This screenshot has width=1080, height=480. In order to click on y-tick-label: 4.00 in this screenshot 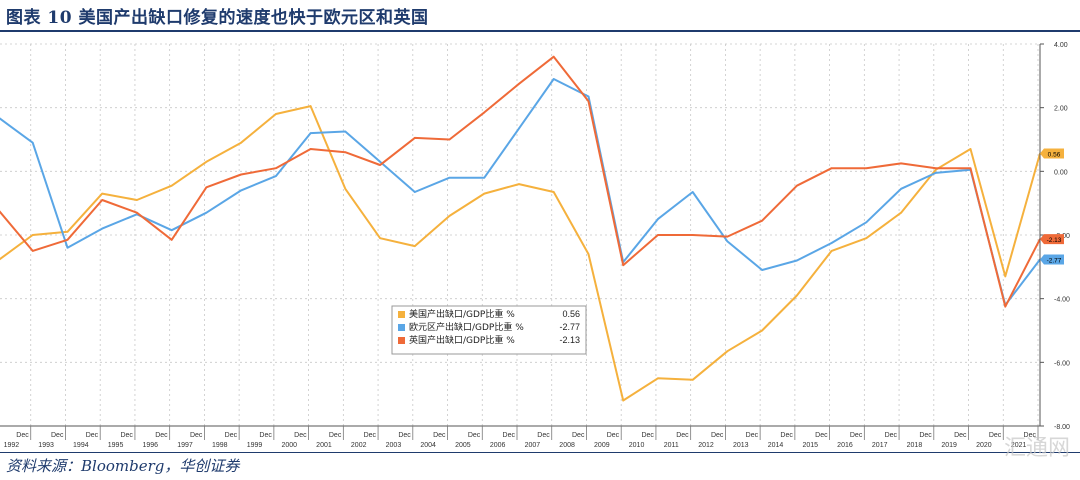, I will do `click(1061, 45)`.